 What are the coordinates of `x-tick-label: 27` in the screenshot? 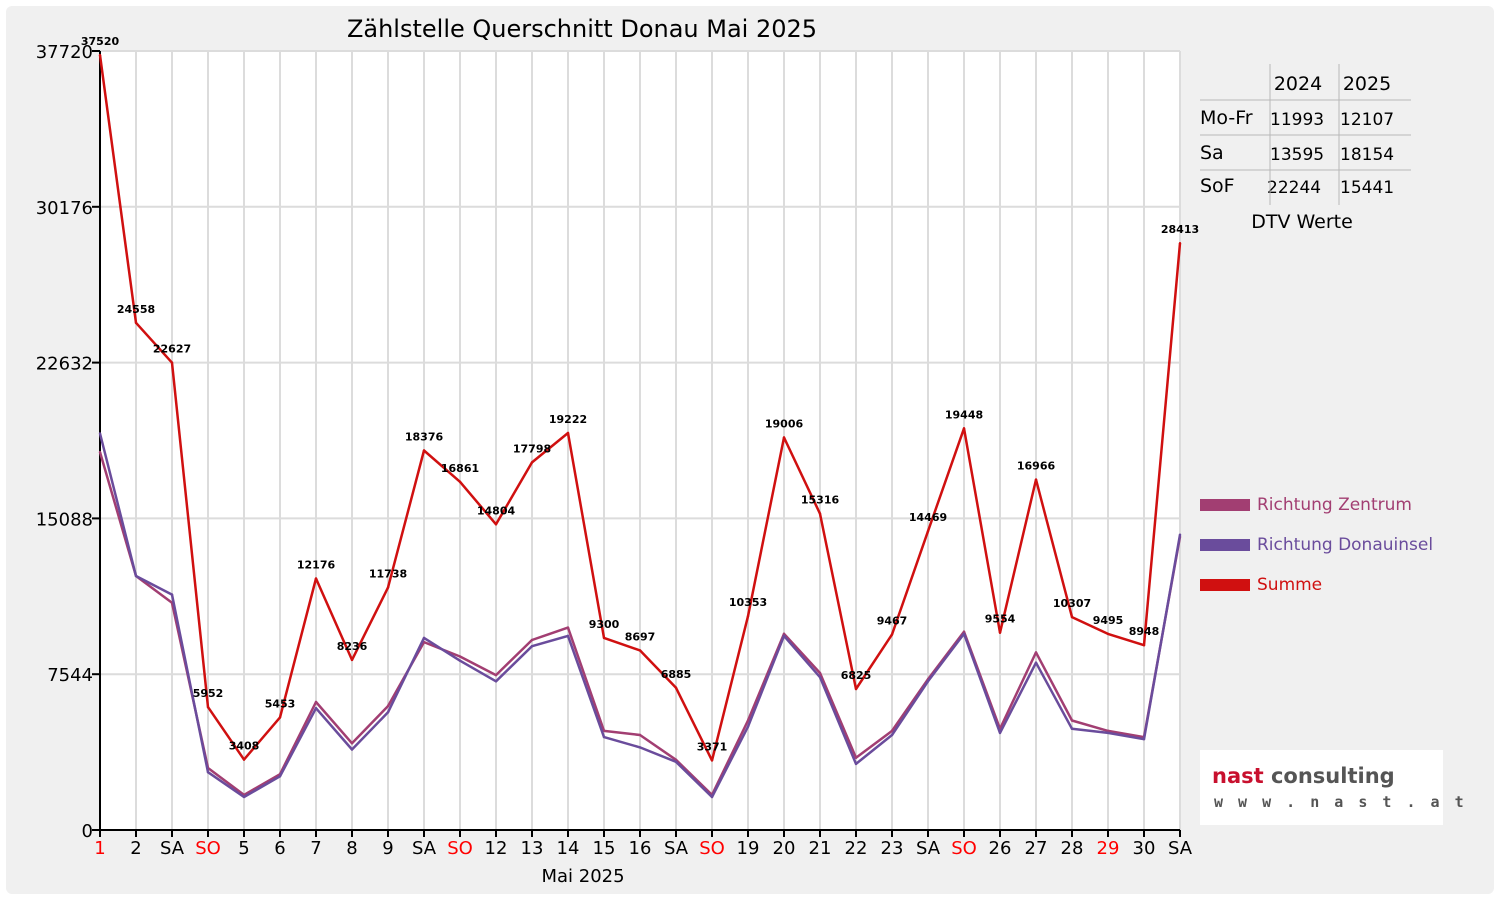 It's located at (1036, 848).